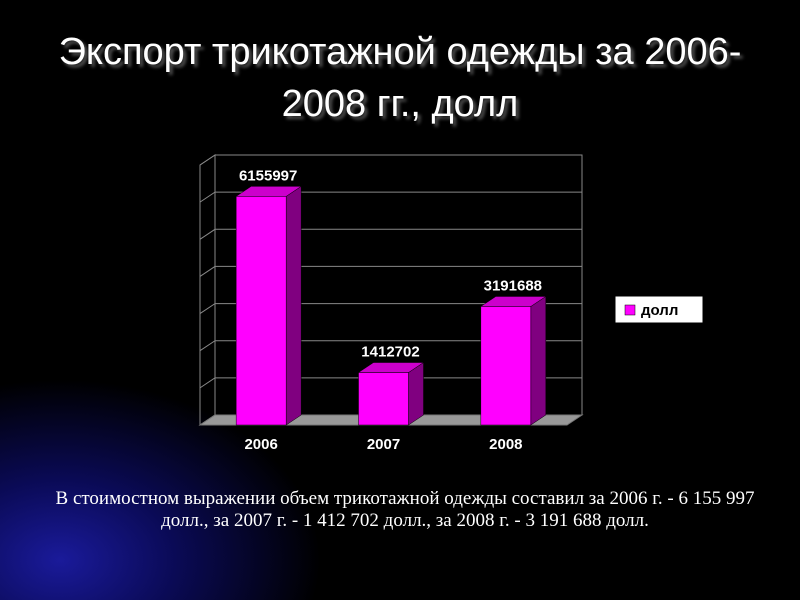 This screenshot has width=800, height=600. Describe the element at coordinates (513, 285) in the screenshot. I see `value-label: 3191688` at that location.